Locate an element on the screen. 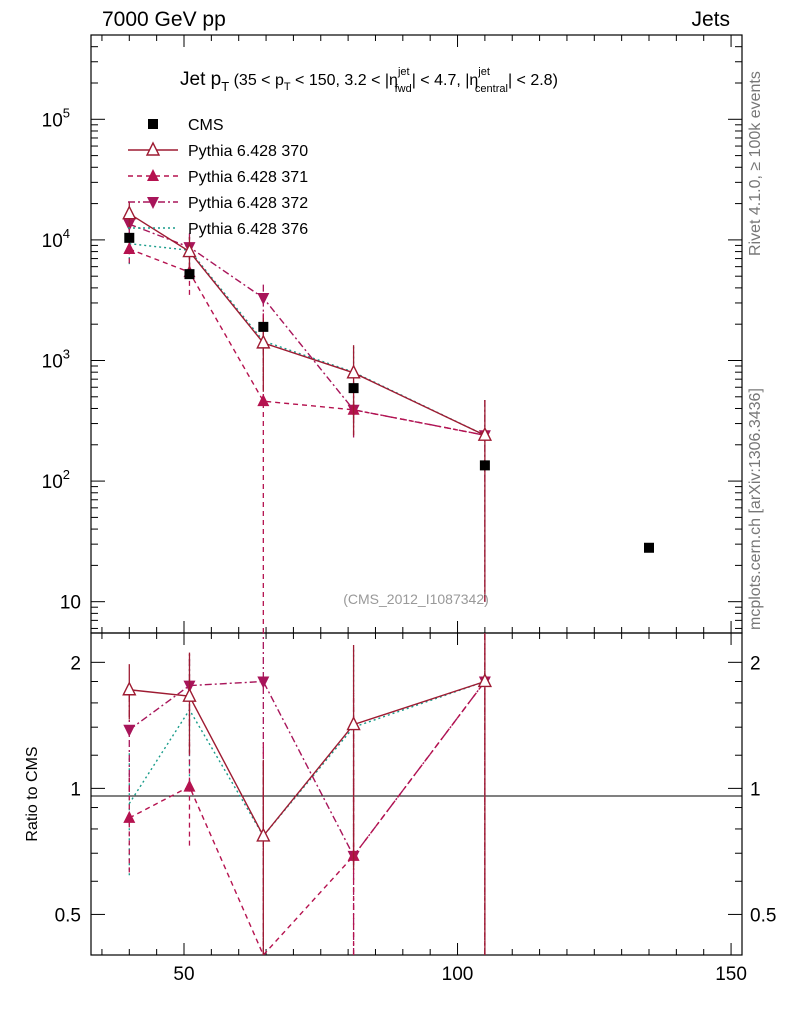 The height and width of the screenshot is (1024, 786). legend-item: Pythia 6.428 371 is located at coordinates (218, 177).